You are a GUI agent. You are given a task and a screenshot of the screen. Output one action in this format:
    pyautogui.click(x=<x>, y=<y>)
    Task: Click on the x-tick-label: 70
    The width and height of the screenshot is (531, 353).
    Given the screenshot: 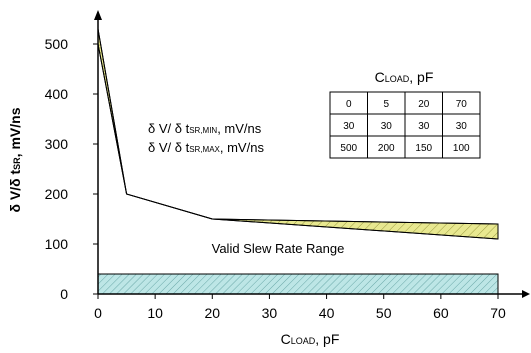 What is the action you would take?
    pyautogui.click(x=498, y=313)
    